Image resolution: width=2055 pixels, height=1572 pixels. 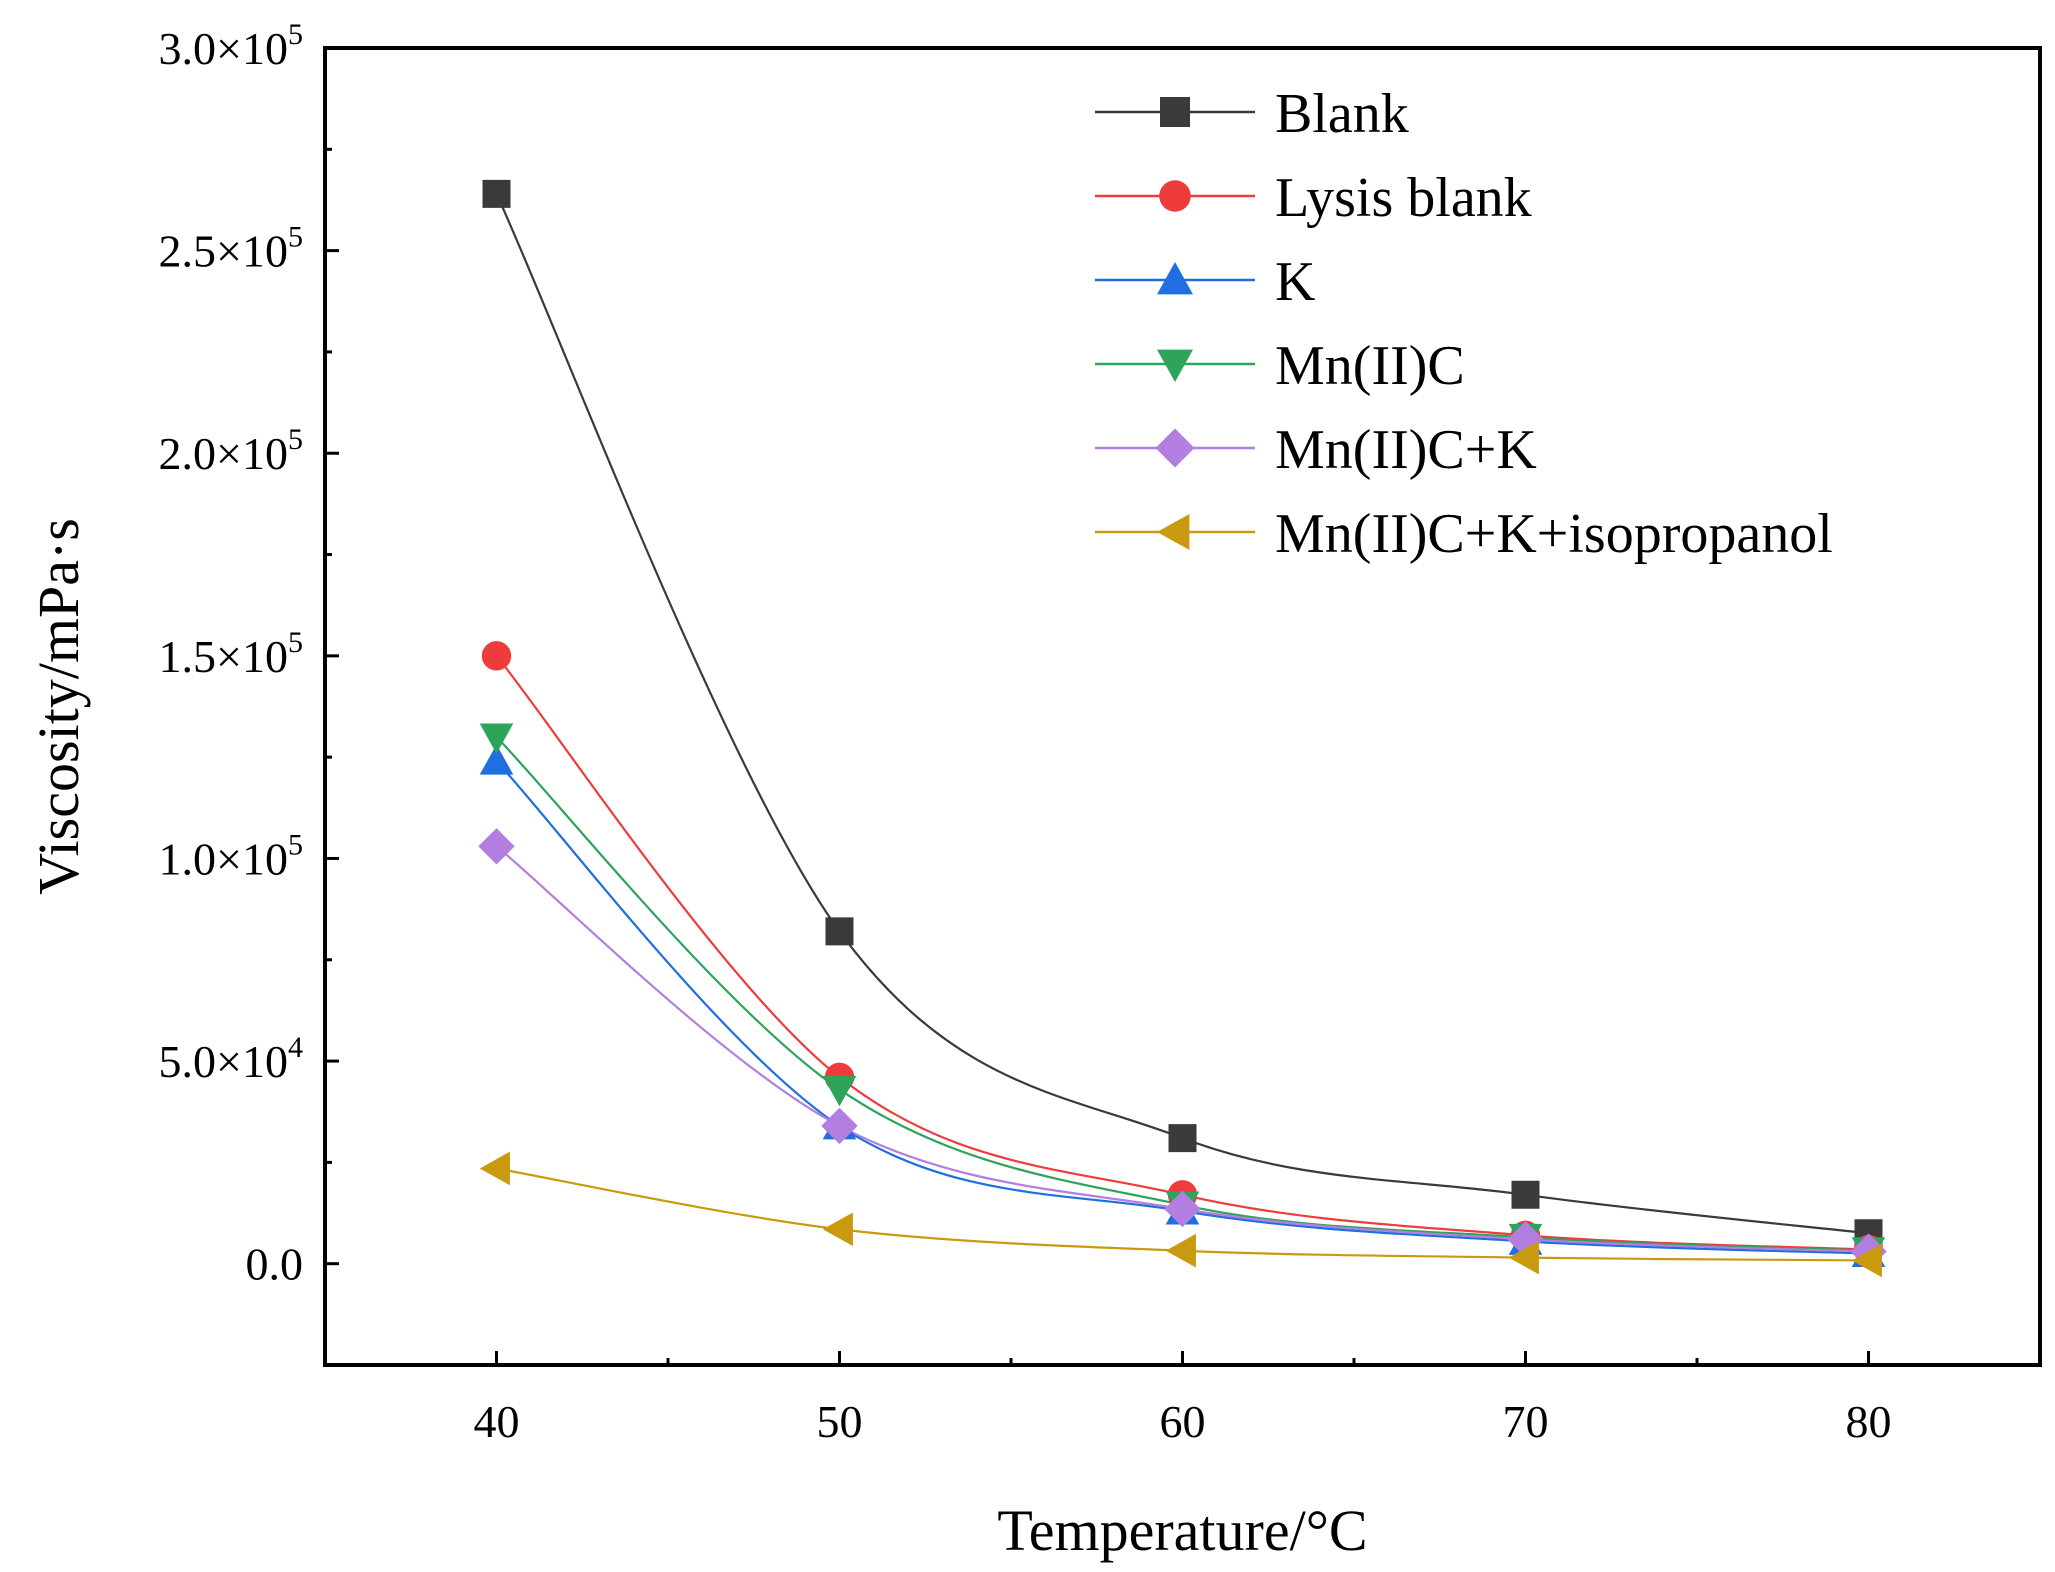 I want to click on legend-item: K, so click(x=1205, y=282).